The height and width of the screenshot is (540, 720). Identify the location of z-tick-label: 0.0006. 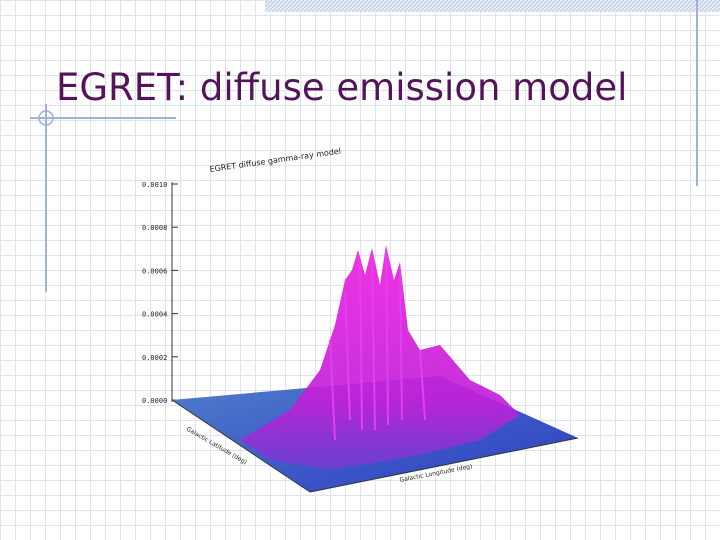
(154, 271).